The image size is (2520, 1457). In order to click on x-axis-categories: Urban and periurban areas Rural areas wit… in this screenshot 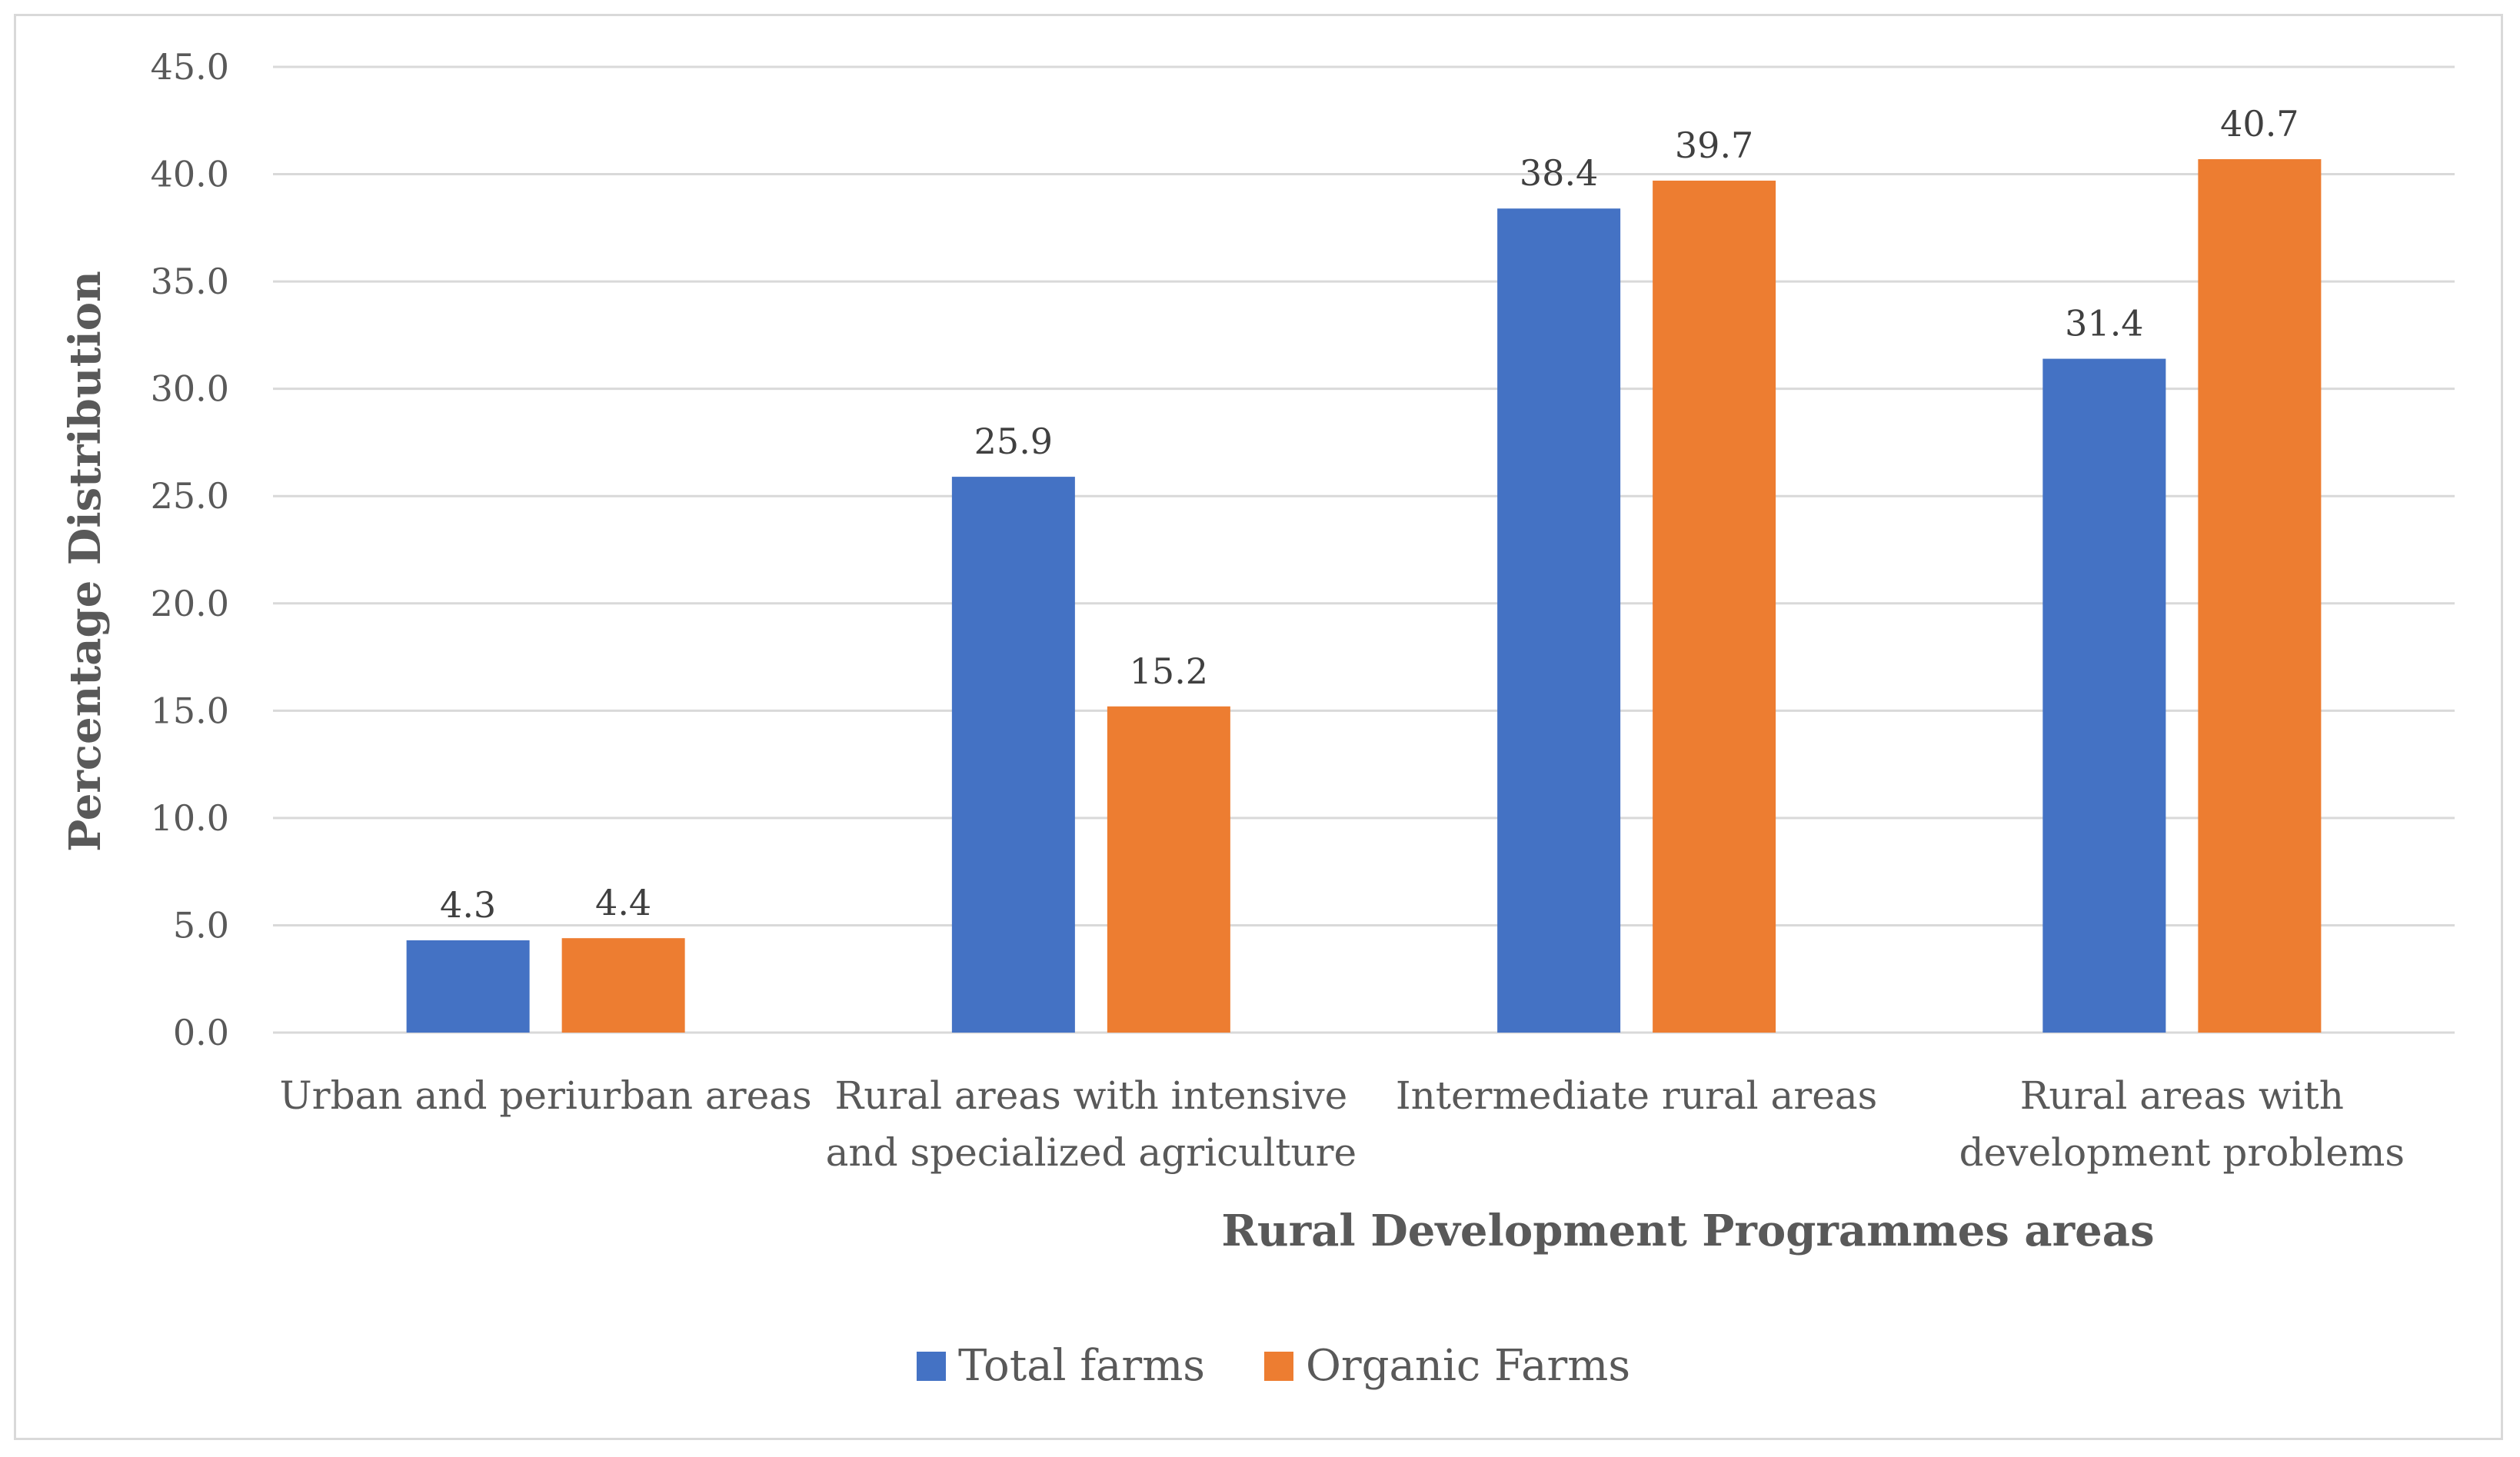, I will do `click(1342, 1124)`.